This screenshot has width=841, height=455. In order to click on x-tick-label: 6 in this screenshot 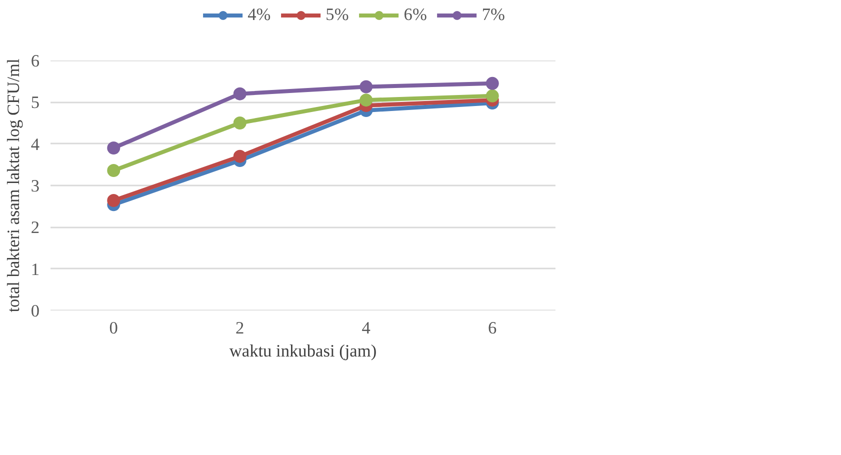, I will do `click(493, 328)`.